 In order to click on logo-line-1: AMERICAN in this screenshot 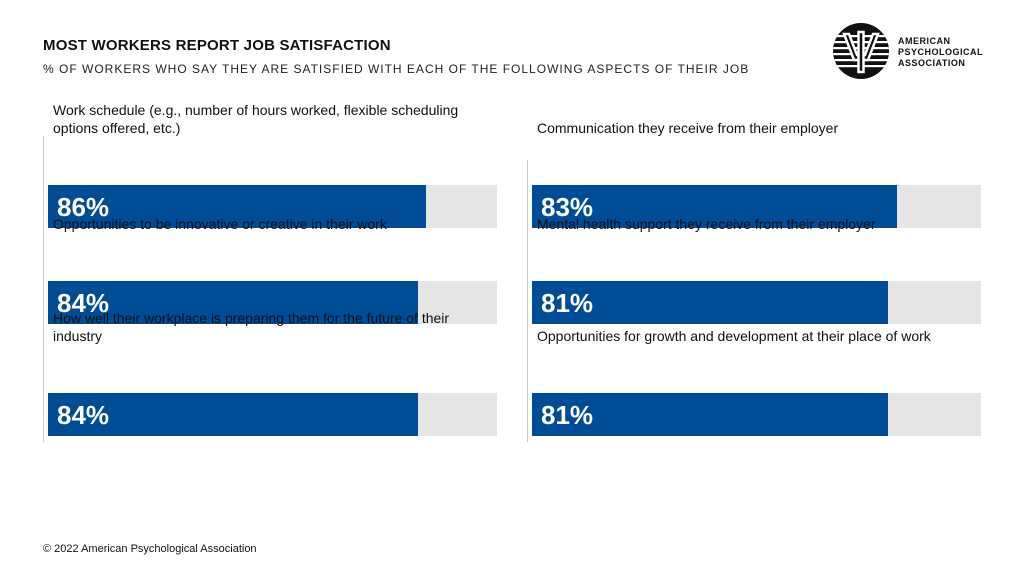, I will do `click(924, 41)`.